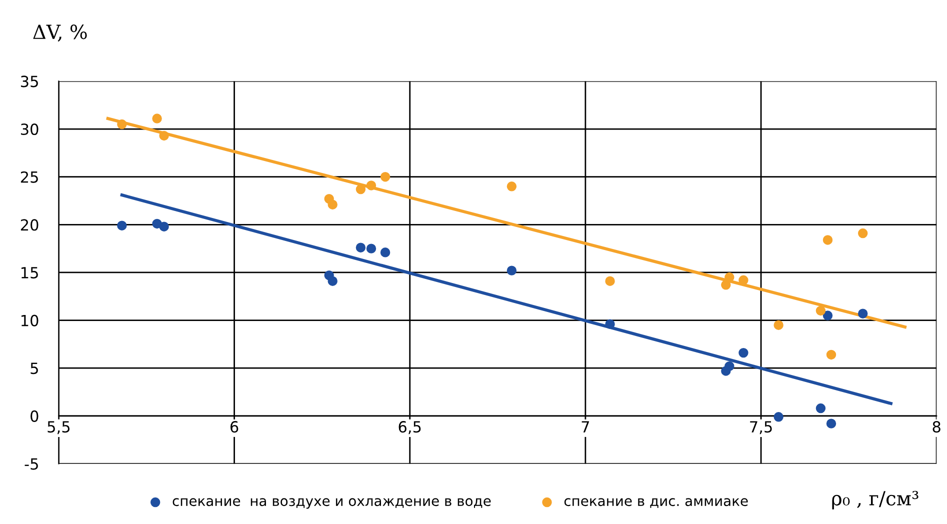 This screenshot has width=947, height=524. Describe the element at coordinates (29, 82) in the screenshot. I see `y-tick-label: 35` at that location.